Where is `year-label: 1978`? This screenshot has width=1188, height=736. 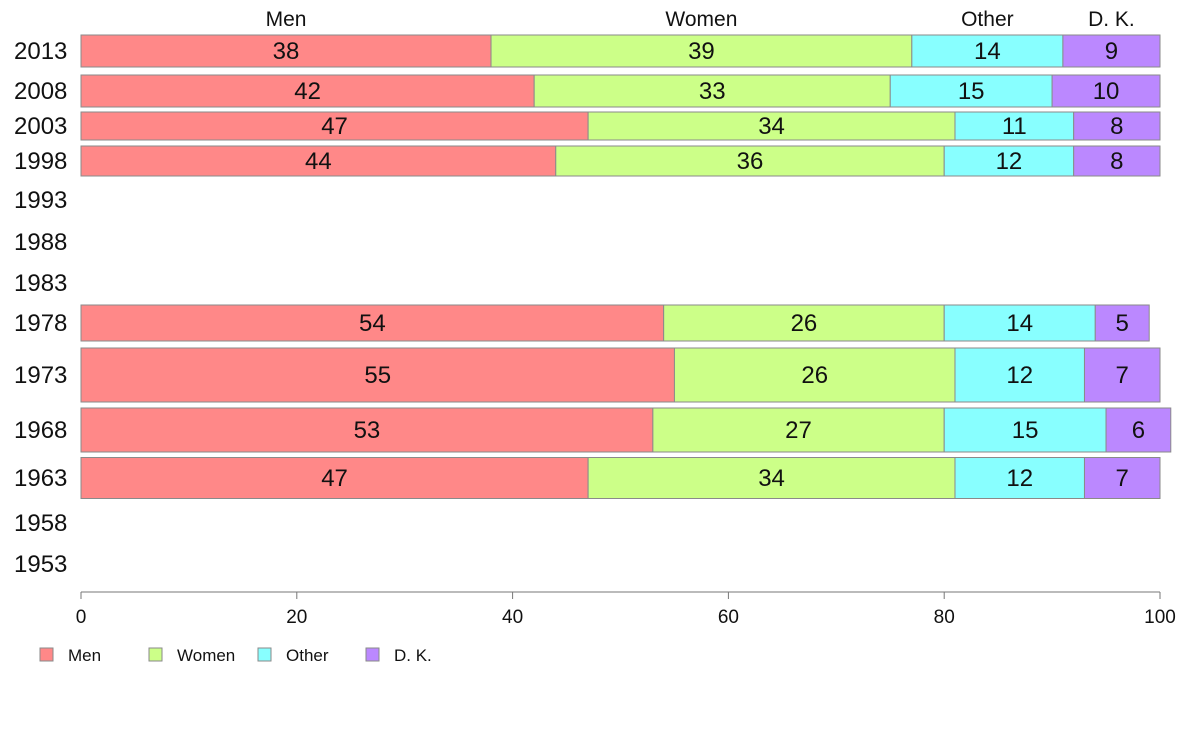 year-label: 1978 is located at coordinates (40, 323).